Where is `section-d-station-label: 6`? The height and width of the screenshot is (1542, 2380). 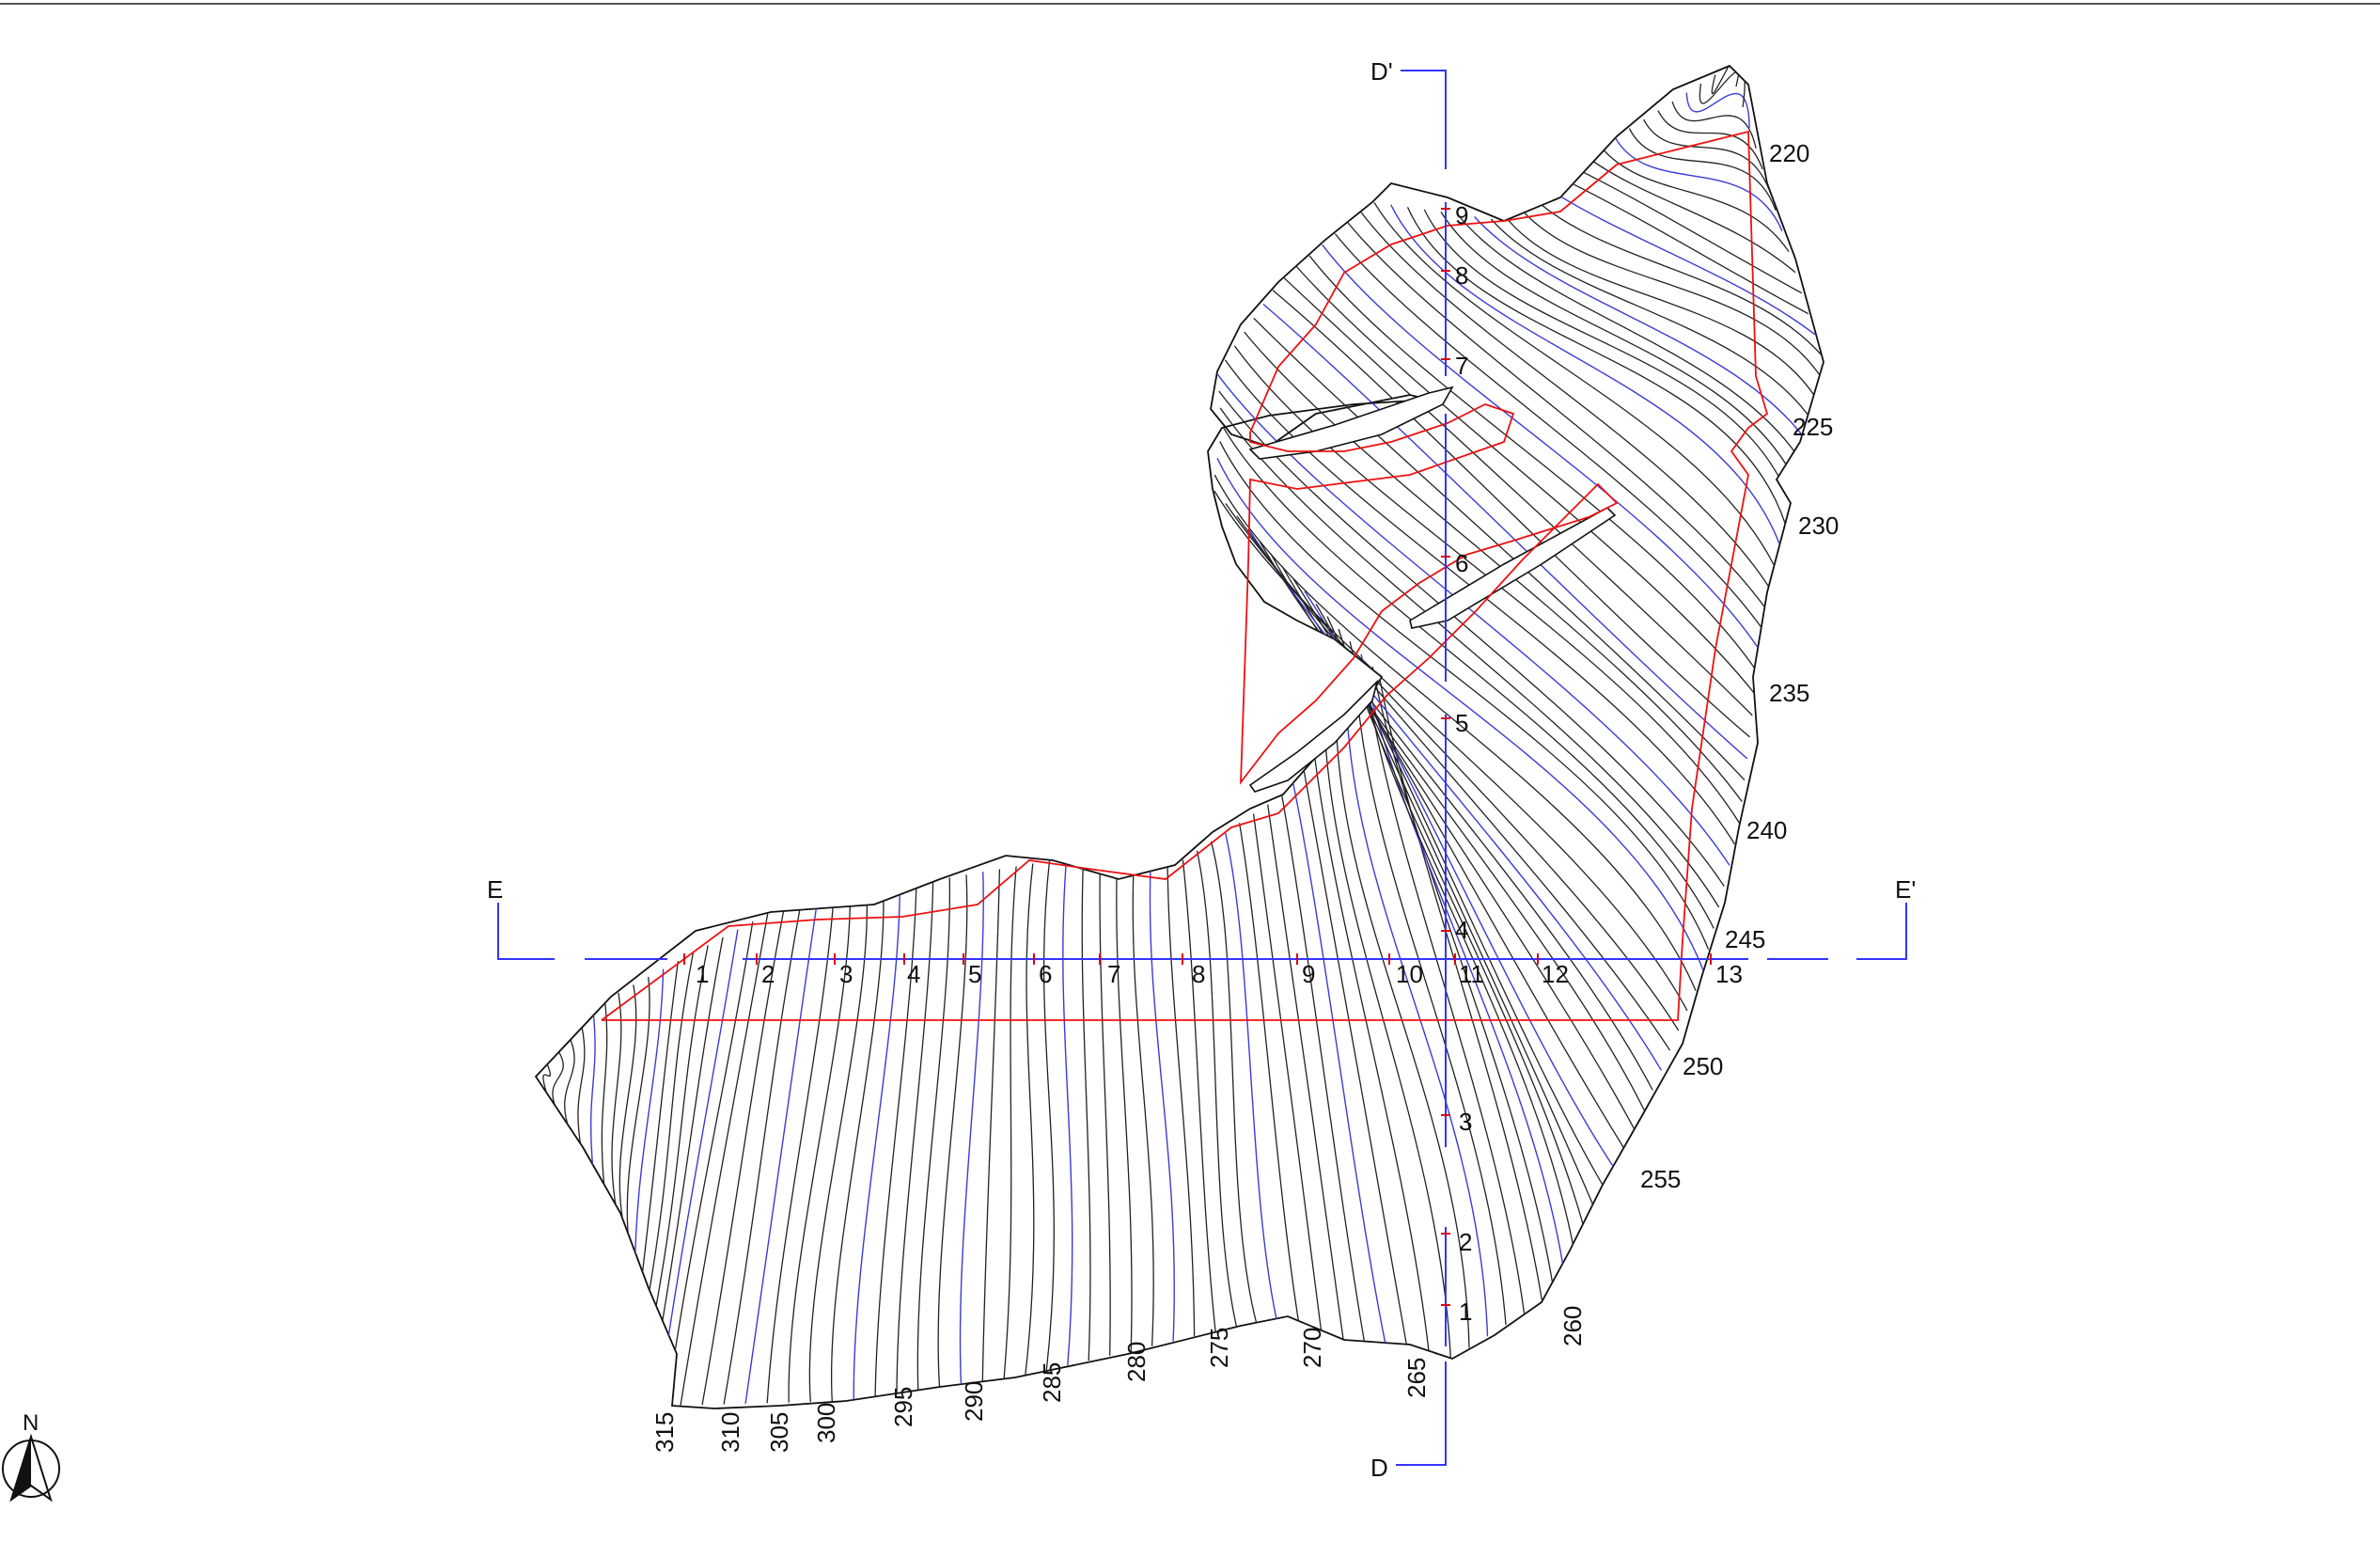
section-d-station-label: 6 is located at coordinates (1461, 563).